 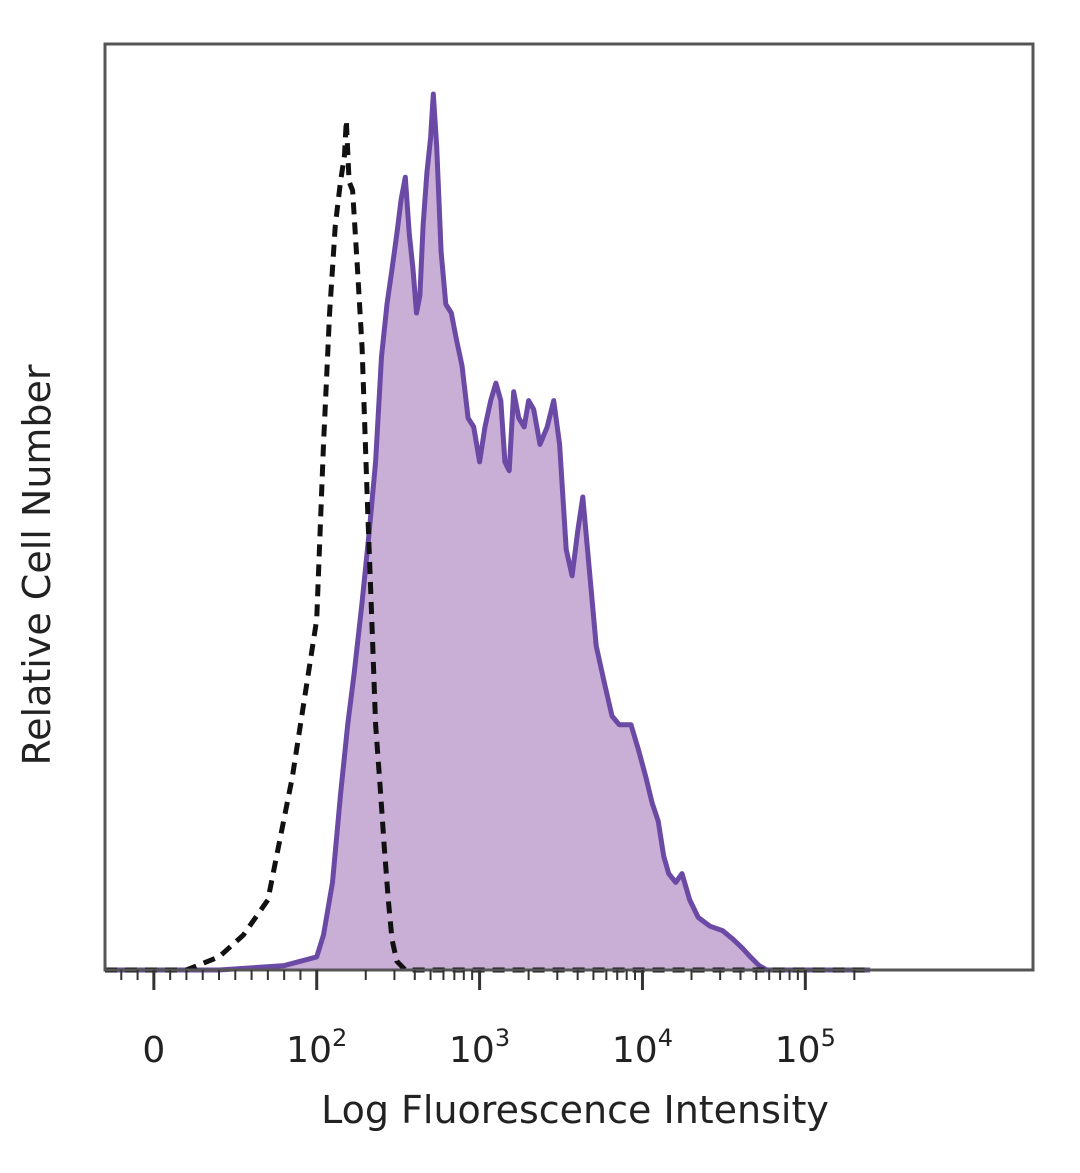 What do you see at coordinates (153, 1050) in the screenshot?
I see `x-tick-label: 0` at bounding box center [153, 1050].